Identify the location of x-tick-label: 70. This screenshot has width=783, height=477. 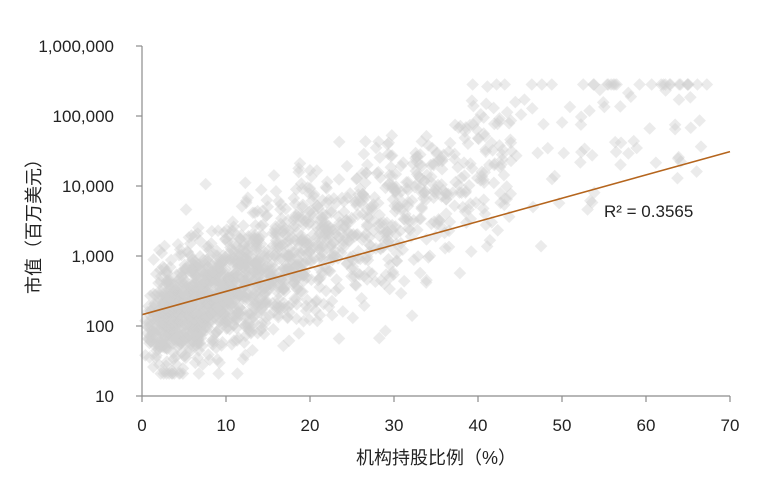
(730, 425).